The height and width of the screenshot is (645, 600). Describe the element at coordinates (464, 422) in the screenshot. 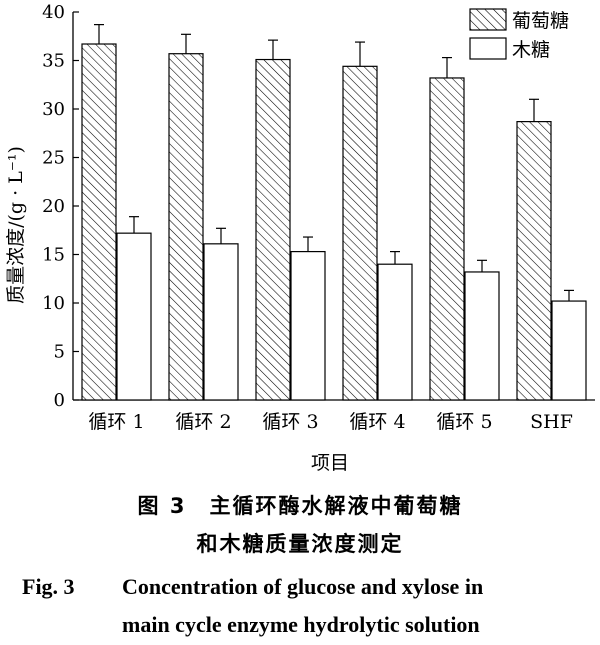

I see `x-tick-label: 循环 5` at that location.